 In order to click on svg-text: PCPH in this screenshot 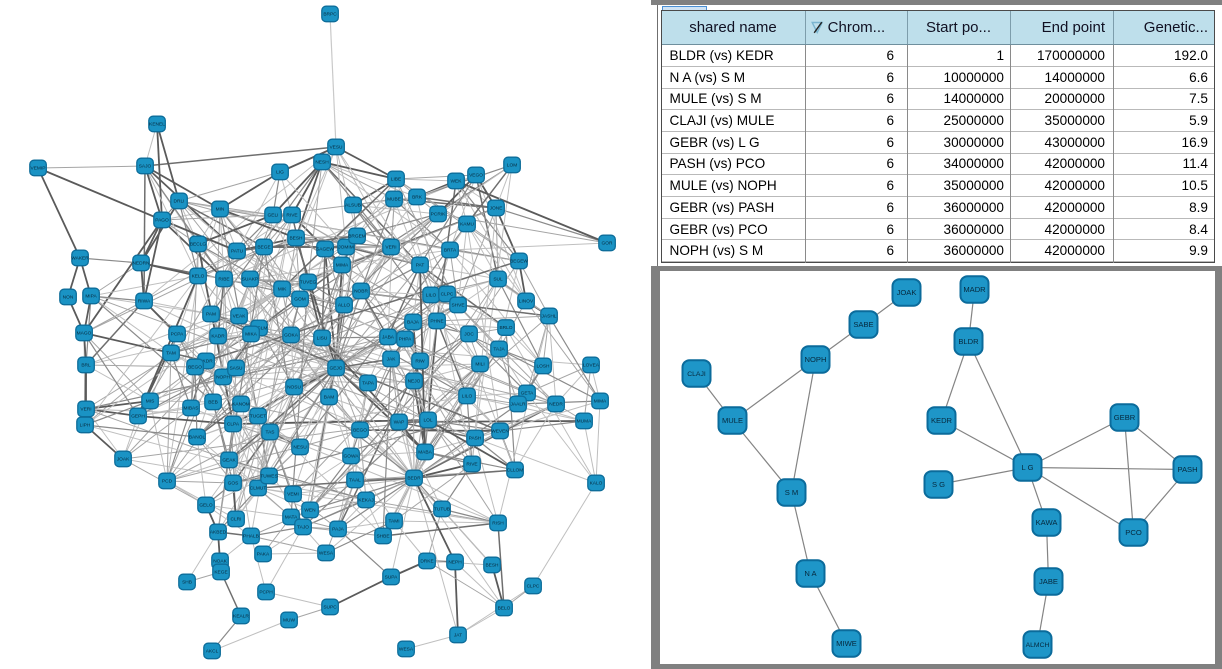, I will do `click(266, 593)`.